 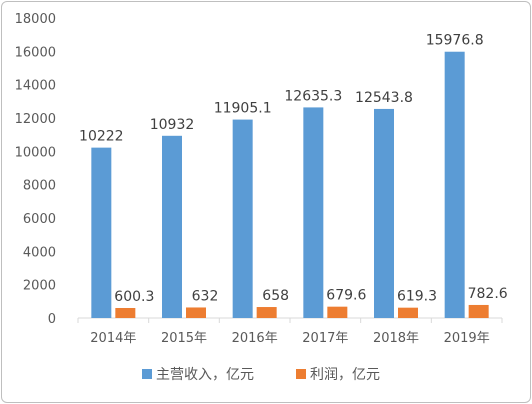 What do you see at coordinates (35, 119) in the screenshot?
I see `y-tick-label: 12000` at bounding box center [35, 119].